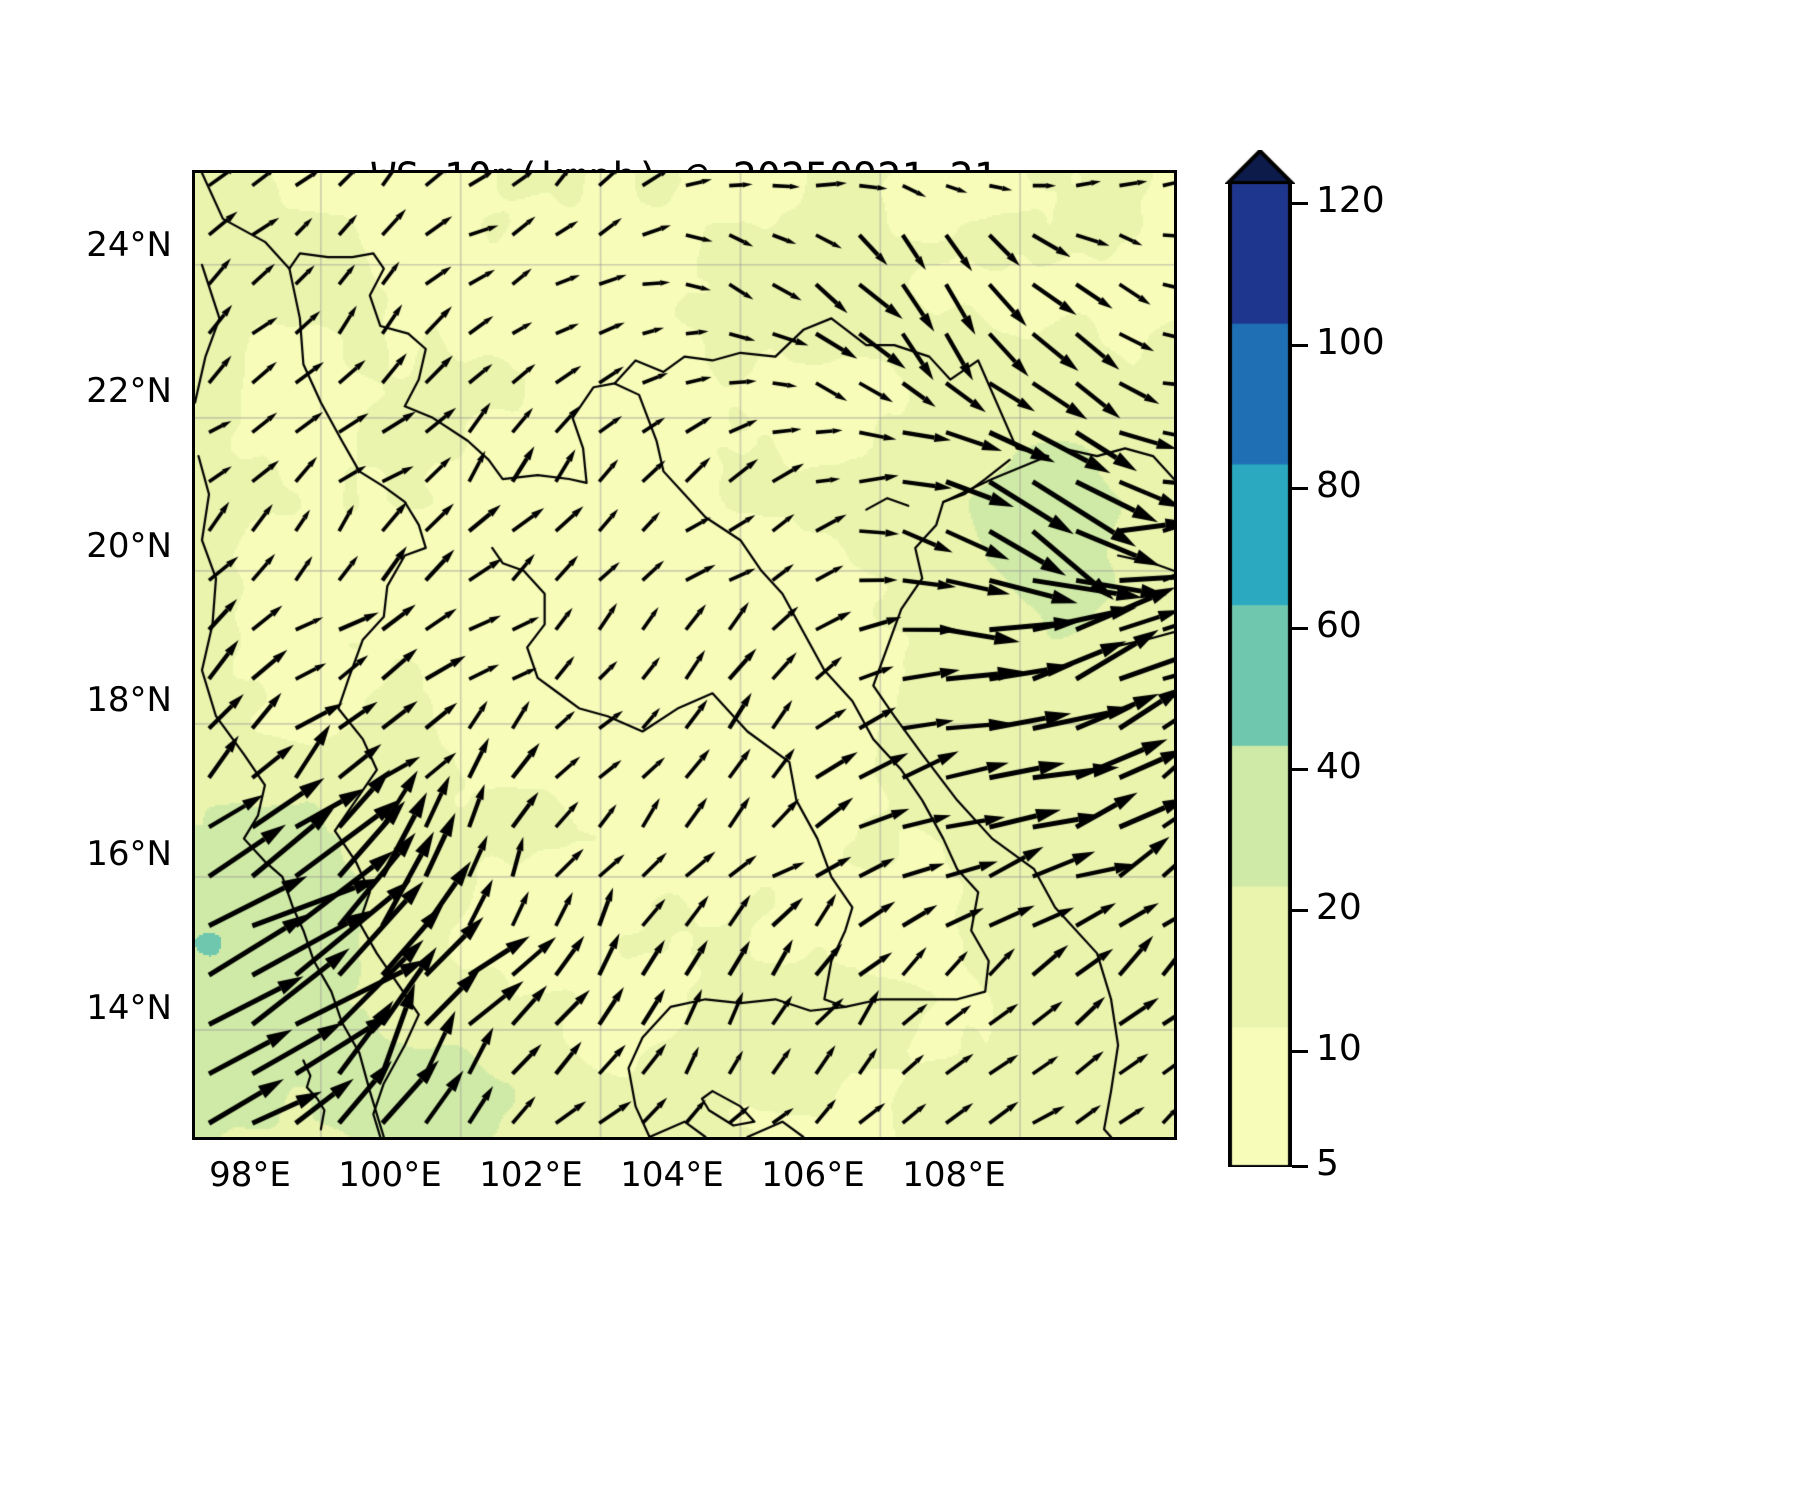 The width and height of the screenshot is (1800, 1500). I want to click on colorbar-tick-label-5: 5, so click(1327, 1163).